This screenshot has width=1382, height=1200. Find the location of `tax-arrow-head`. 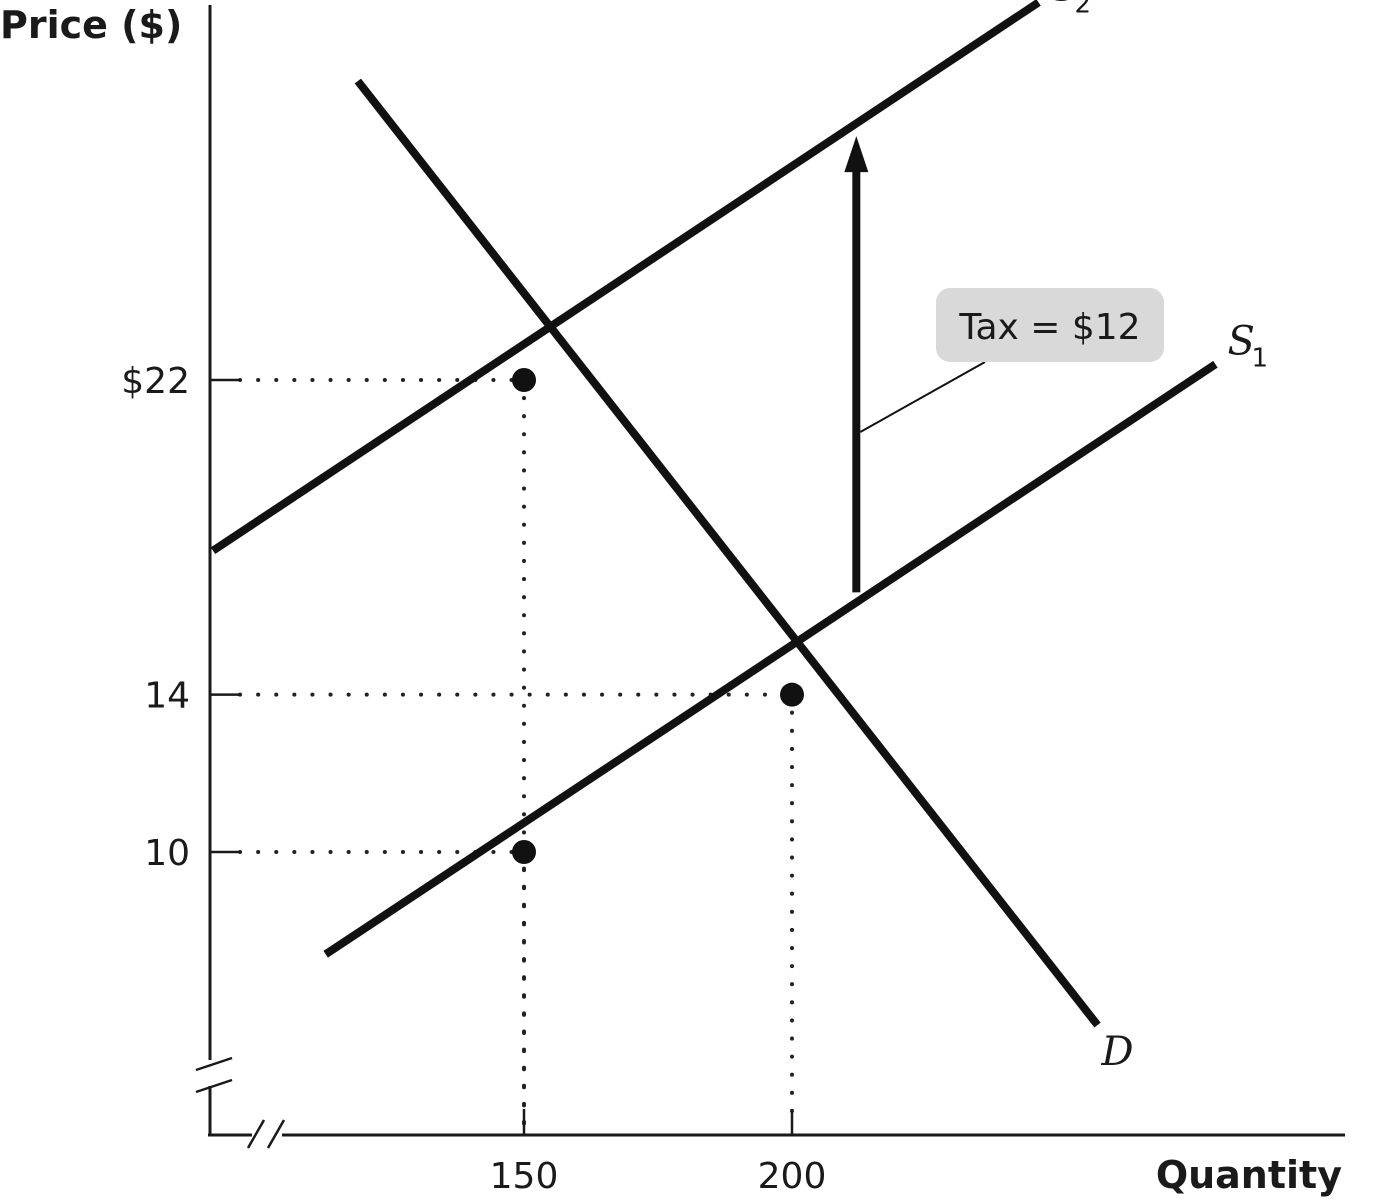

tax-arrow-head is located at coordinates (856, 154).